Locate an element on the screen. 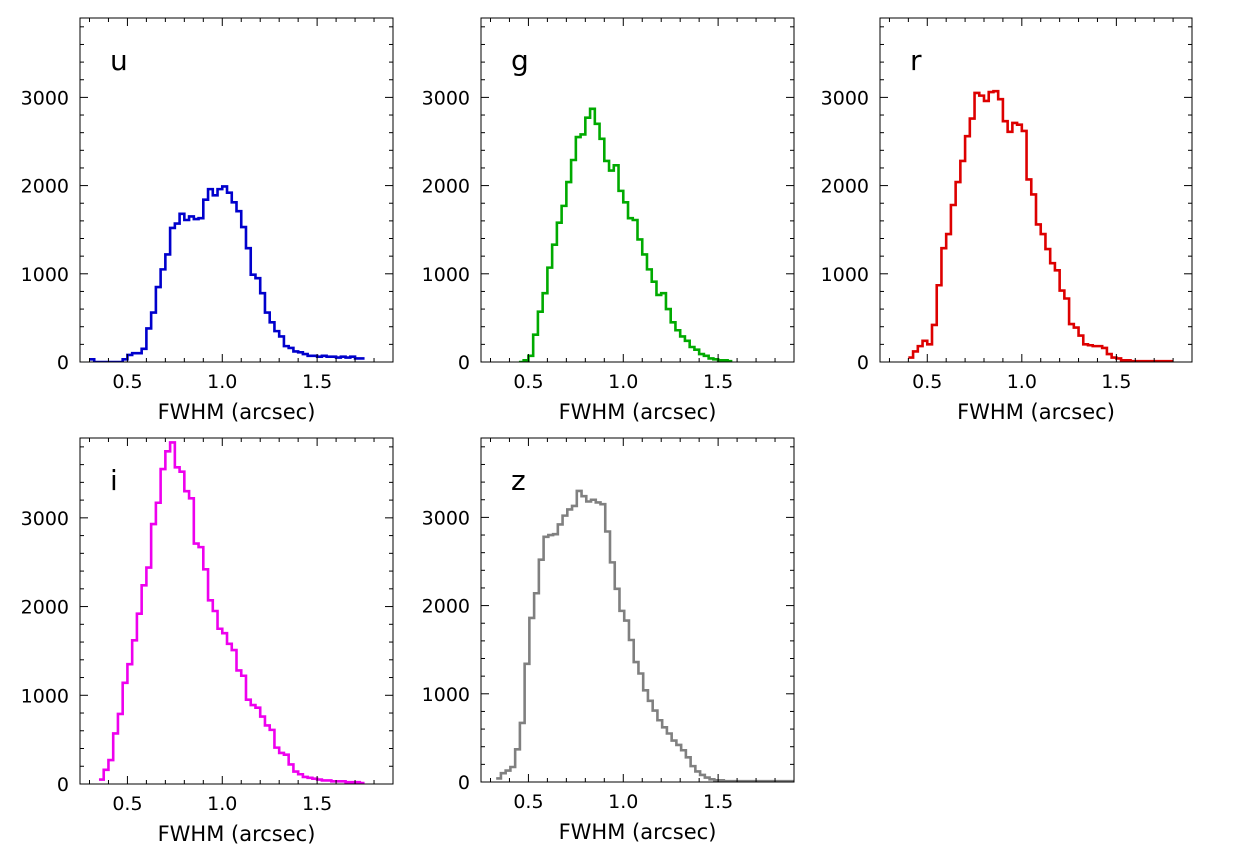 The width and height of the screenshot is (1240, 850). histogram-line-i is located at coordinates (231, 612).